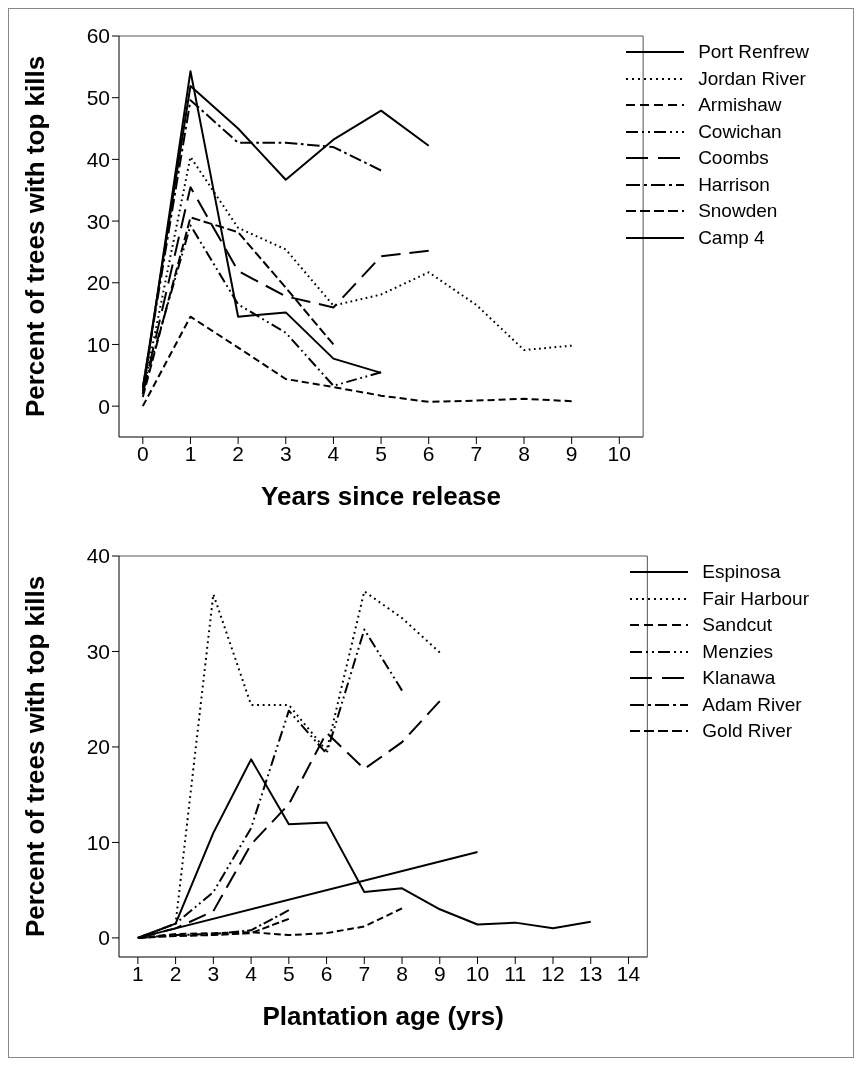 The height and width of the screenshot is (1080, 862). What do you see at coordinates (740, 105) in the screenshot?
I see `legend-label: Armishaw` at bounding box center [740, 105].